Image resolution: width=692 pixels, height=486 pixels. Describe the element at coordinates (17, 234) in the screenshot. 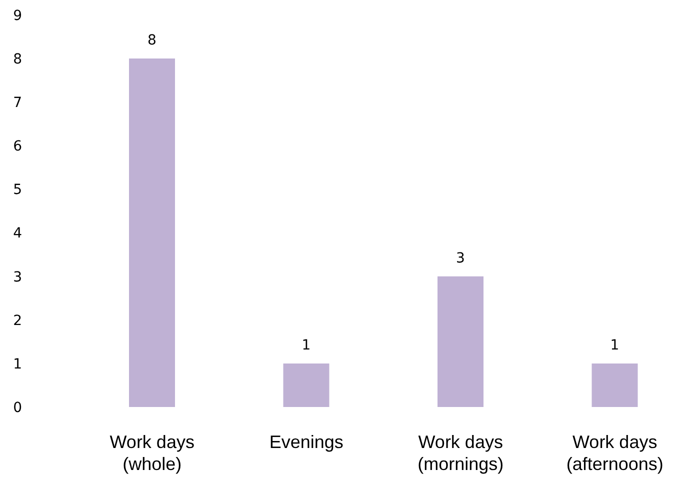

I see `y-tick-label: 4` at that location.